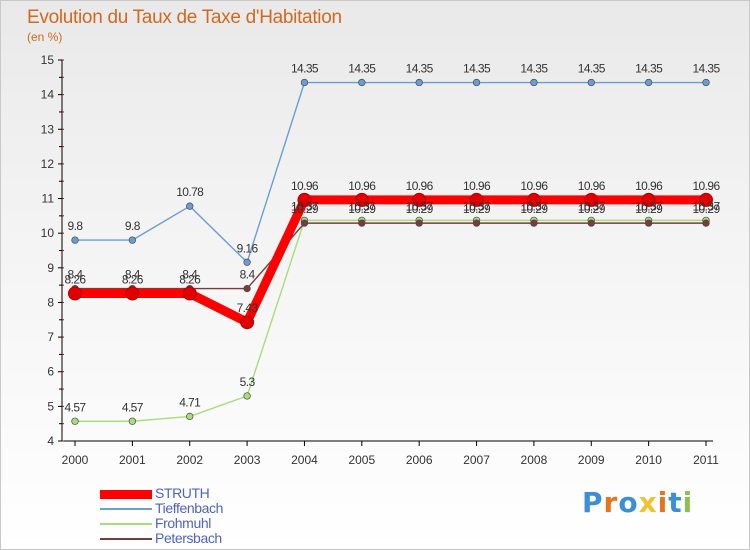 This screenshot has height=550, width=750. What do you see at coordinates (184, 17) in the screenshot?
I see `chart-title: Evolution du Taux de Taxe d'Habitation` at bounding box center [184, 17].